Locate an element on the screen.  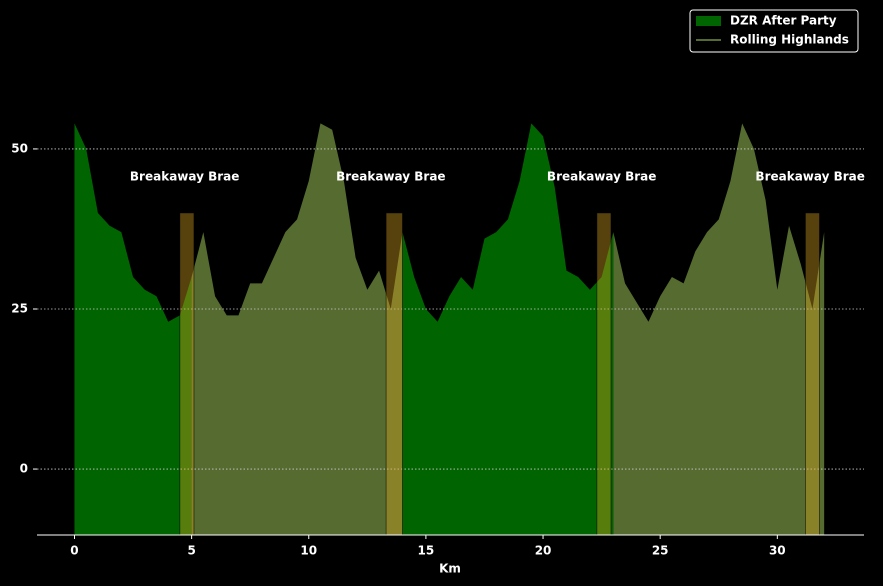
x-tick-label: 25 is located at coordinates (660, 551).